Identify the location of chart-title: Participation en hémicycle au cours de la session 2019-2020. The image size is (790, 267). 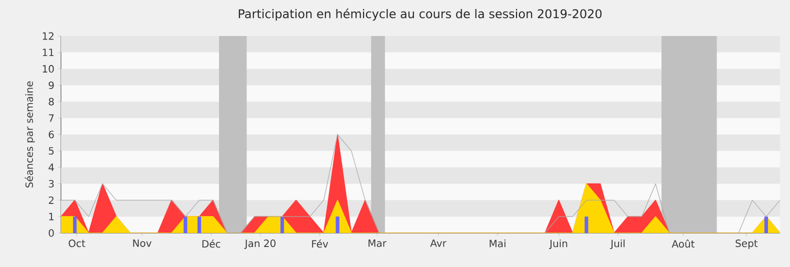
(420, 14).